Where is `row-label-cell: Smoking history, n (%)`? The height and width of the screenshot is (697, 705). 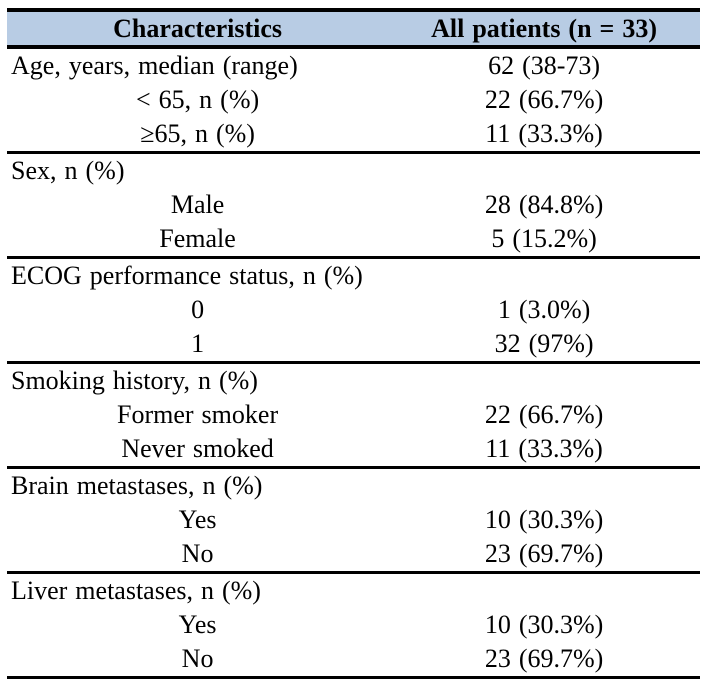 row-label-cell: Smoking history, n (%) is located at coordinates (134, 380).